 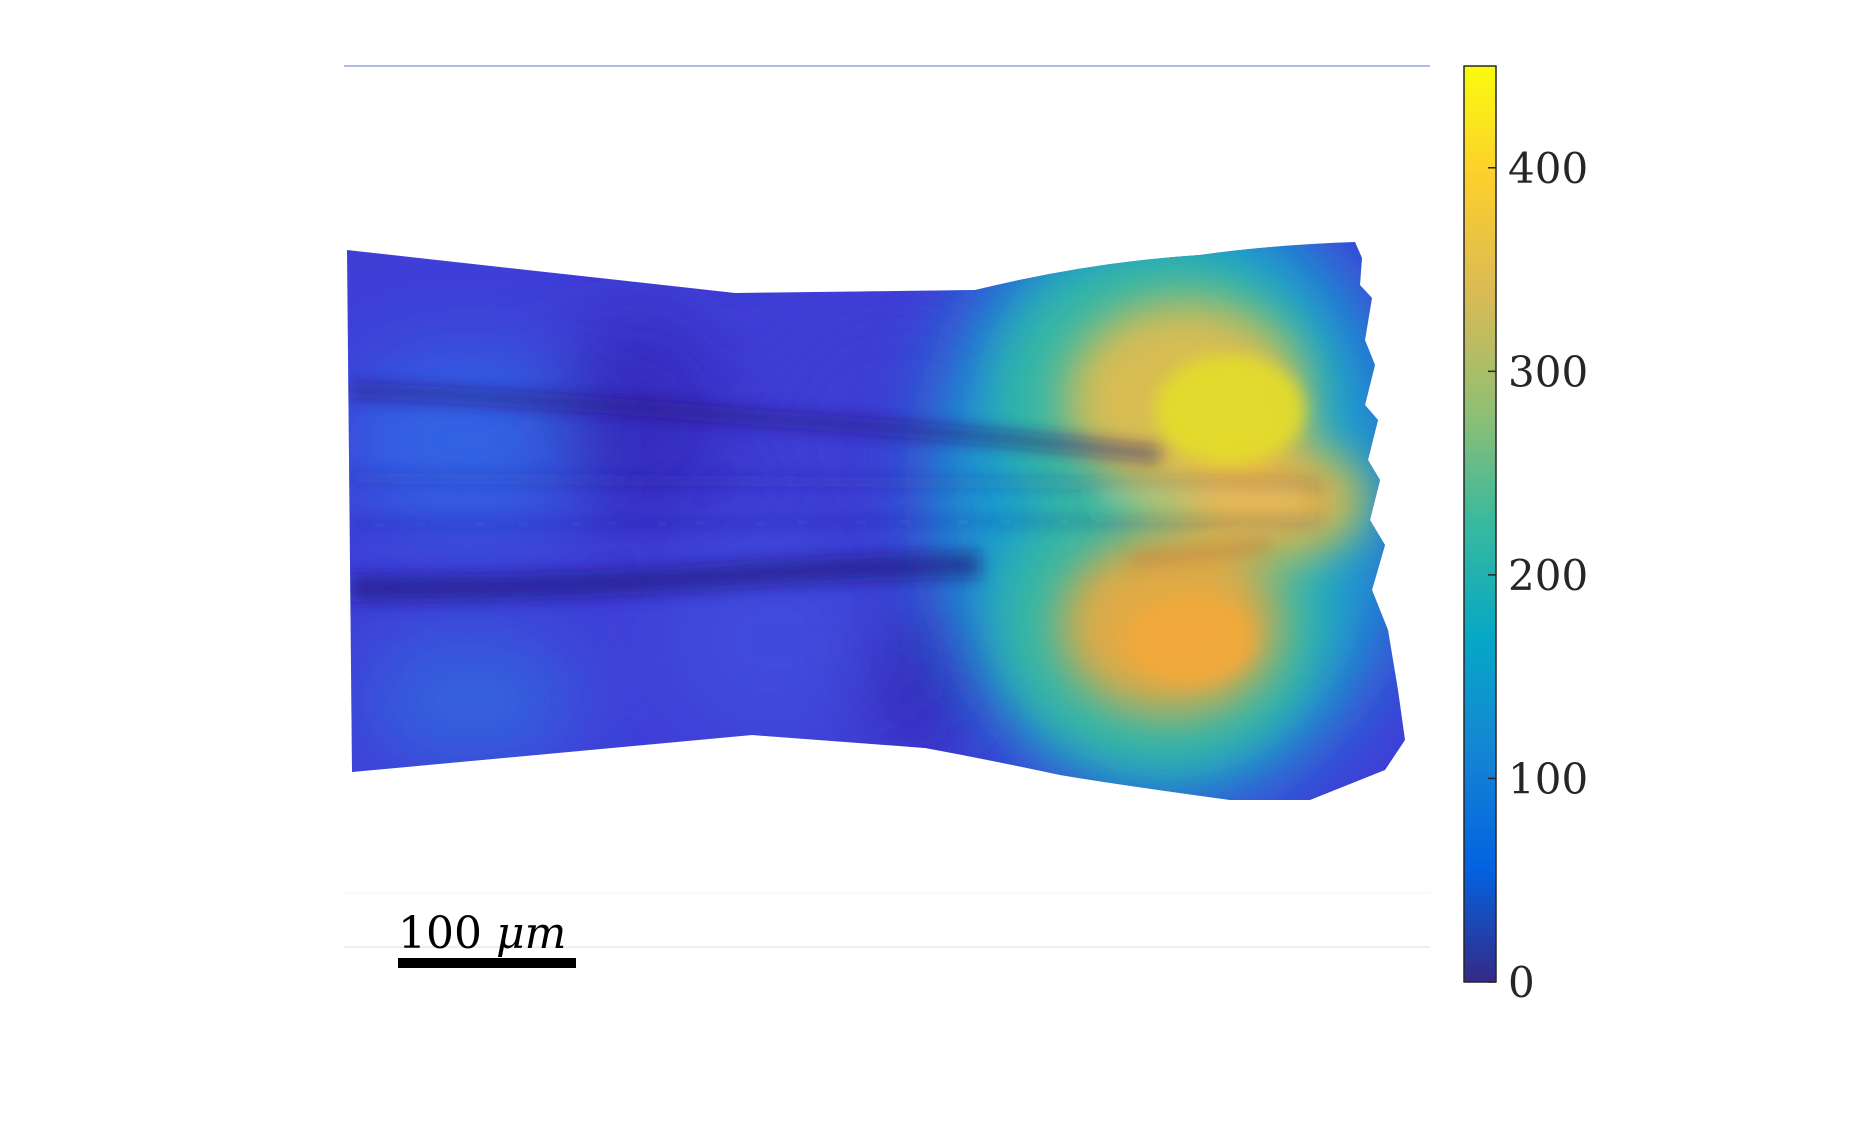 What do you see at coordinates (1548, 168) in the screenshot?
I see `colorbar-tick-label: 400` at bounding box center [1548, 168].